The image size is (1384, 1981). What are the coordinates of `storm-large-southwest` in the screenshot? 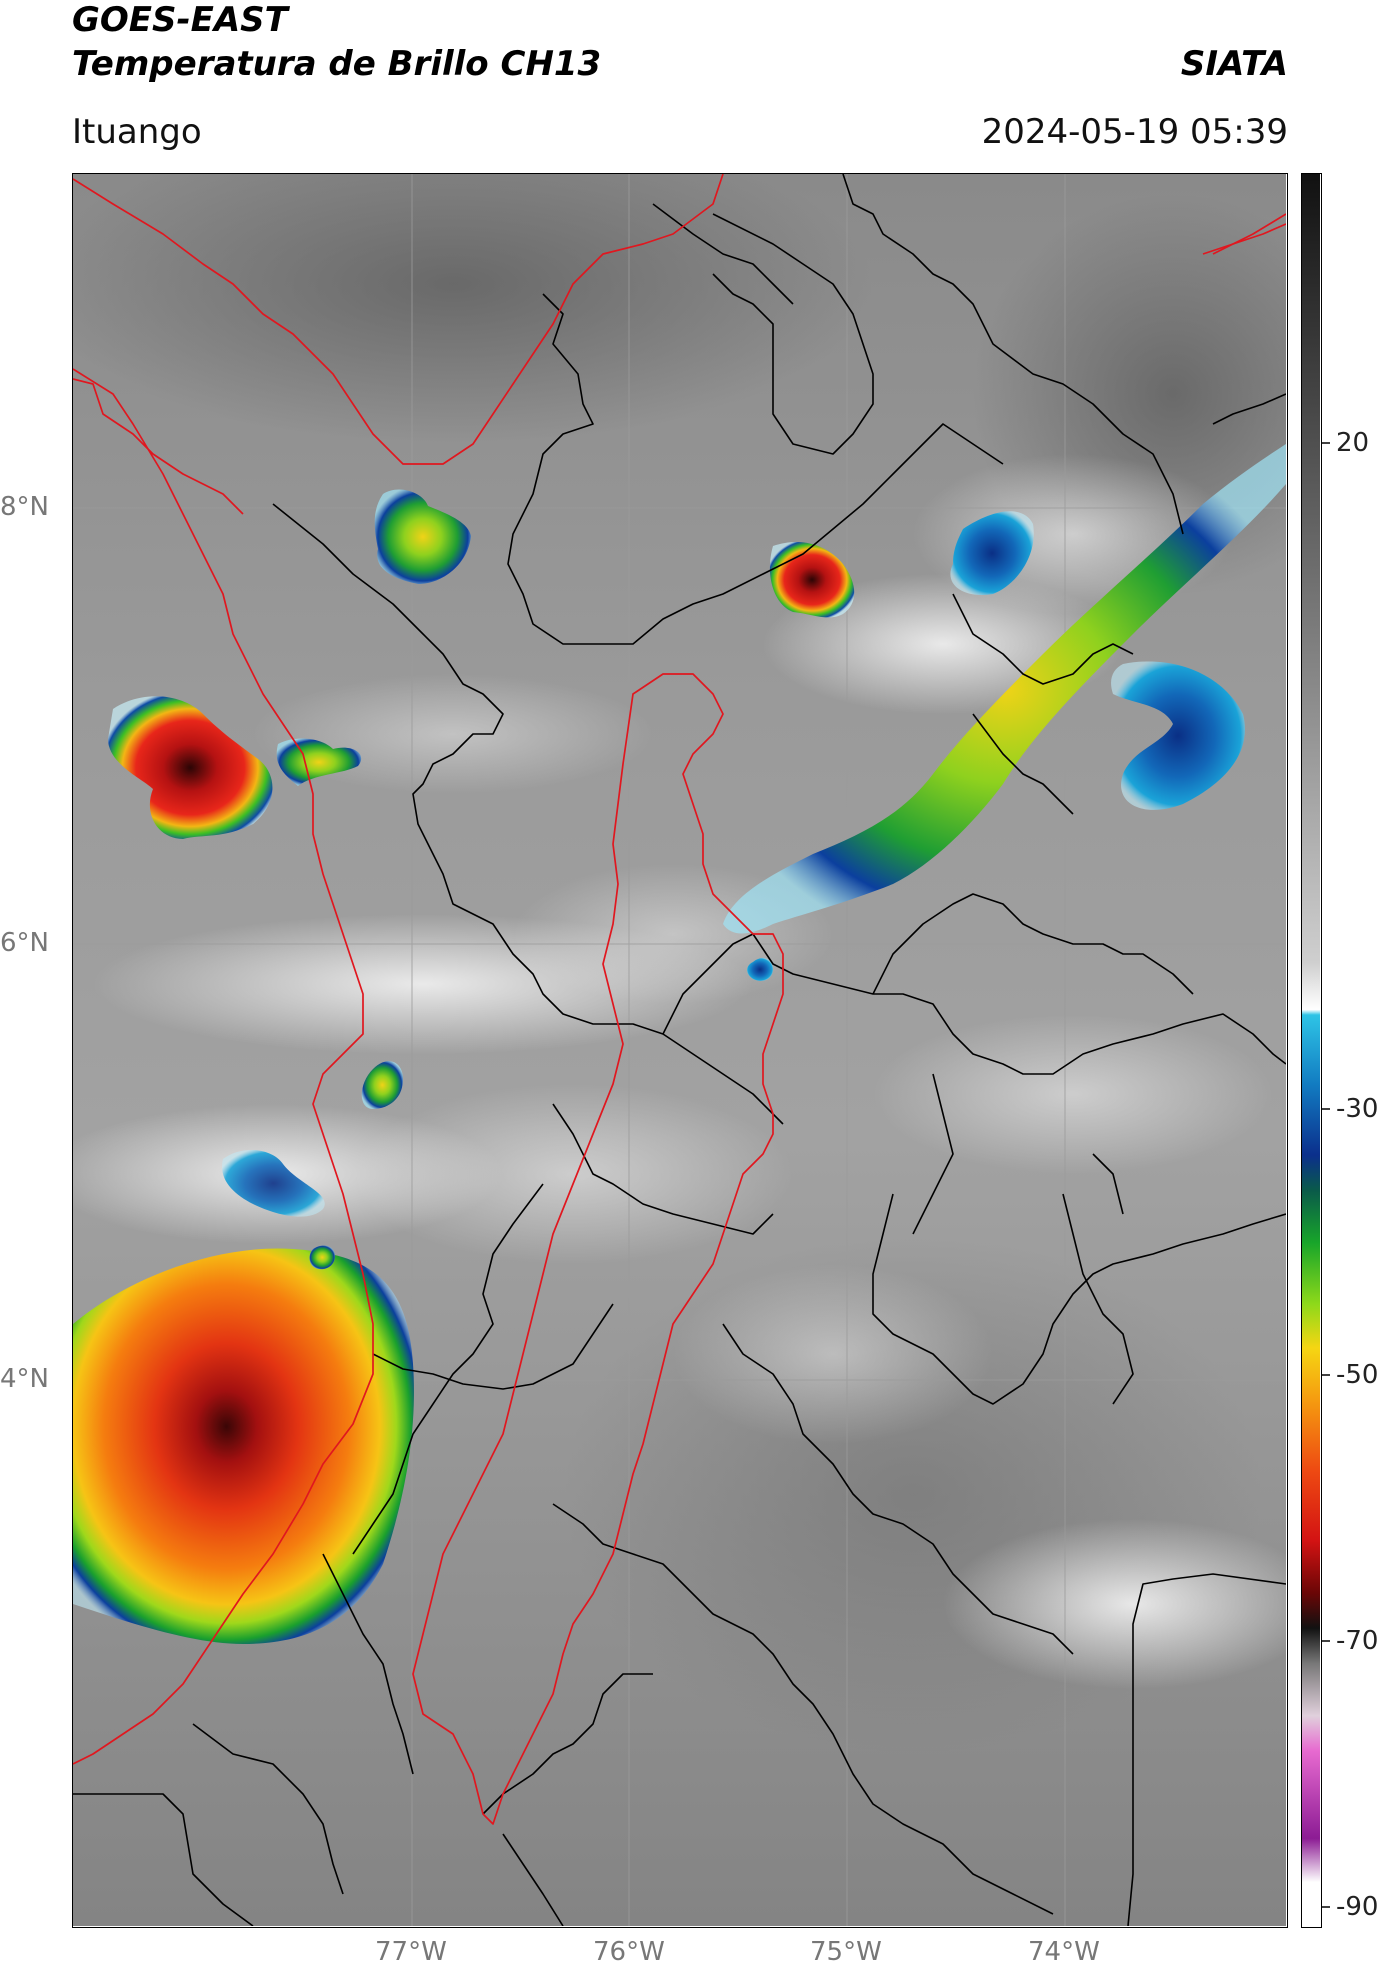 It's located at (243, 1446).